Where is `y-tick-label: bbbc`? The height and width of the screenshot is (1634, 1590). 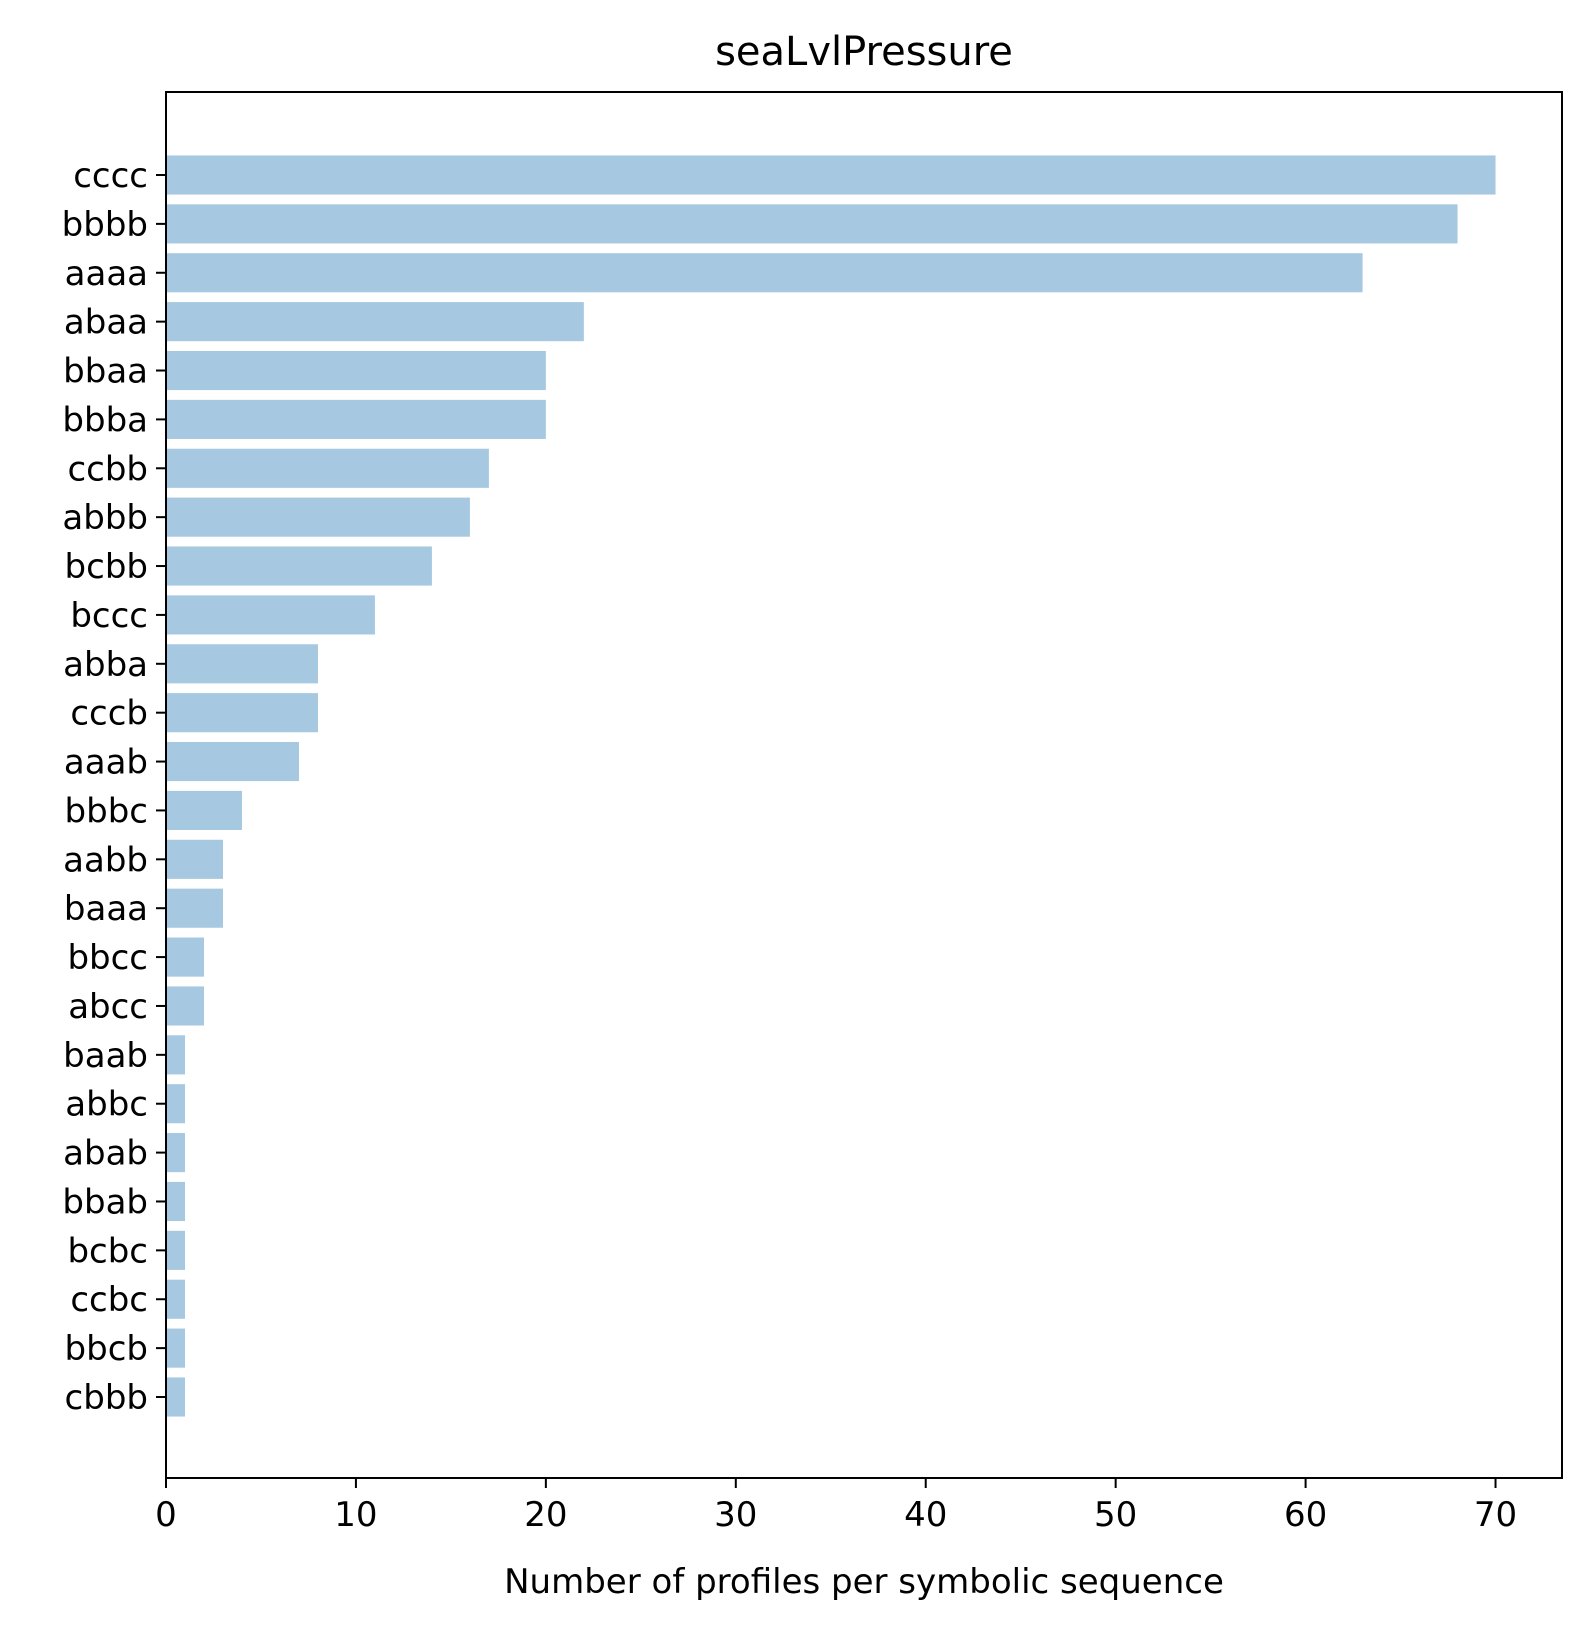 y-tick-label: bbbc is located at coordinates (106, 811).